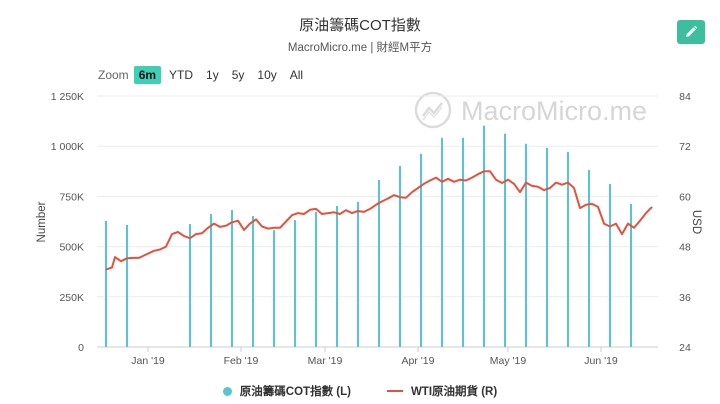  I want to click on legend-item-wti: WTI原油期貨 (R), so click(442, 391).